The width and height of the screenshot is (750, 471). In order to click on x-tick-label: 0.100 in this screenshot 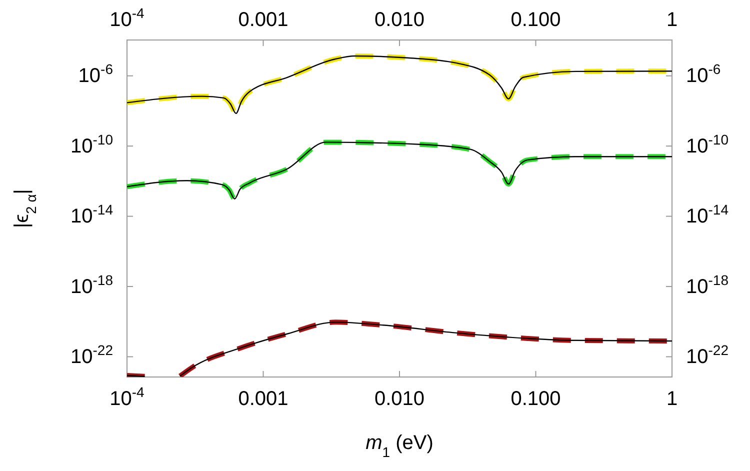, I will do `click(535, 399)`.